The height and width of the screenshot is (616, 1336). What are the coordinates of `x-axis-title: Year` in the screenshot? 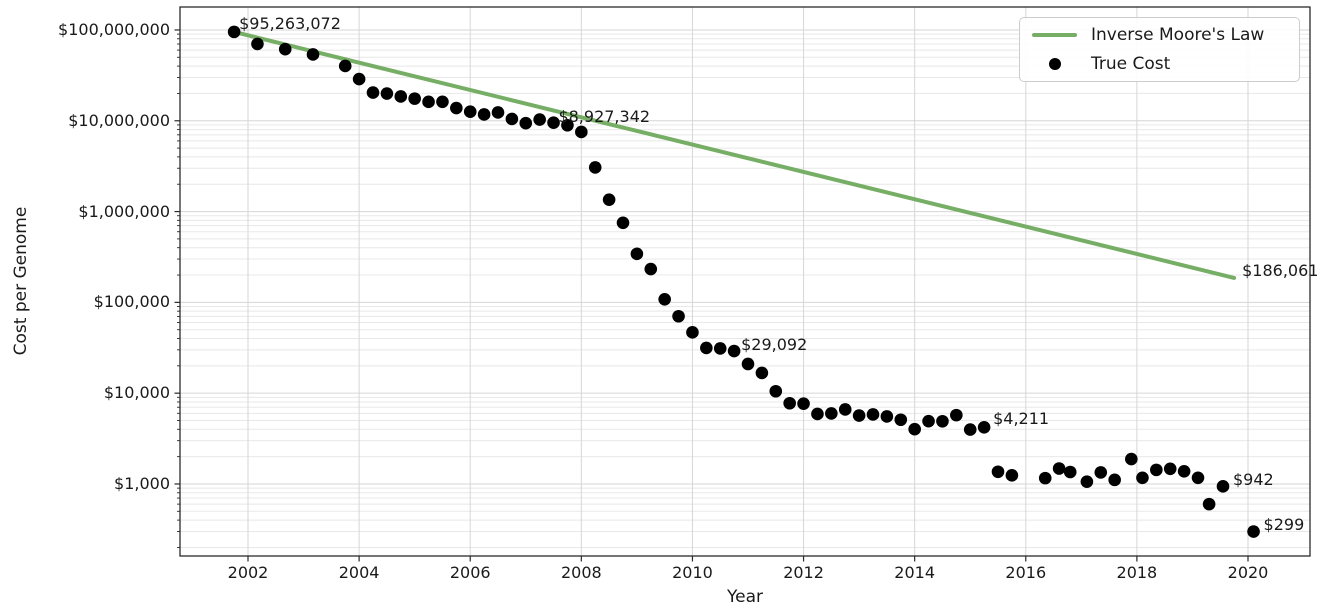 It's located at (745, 597).